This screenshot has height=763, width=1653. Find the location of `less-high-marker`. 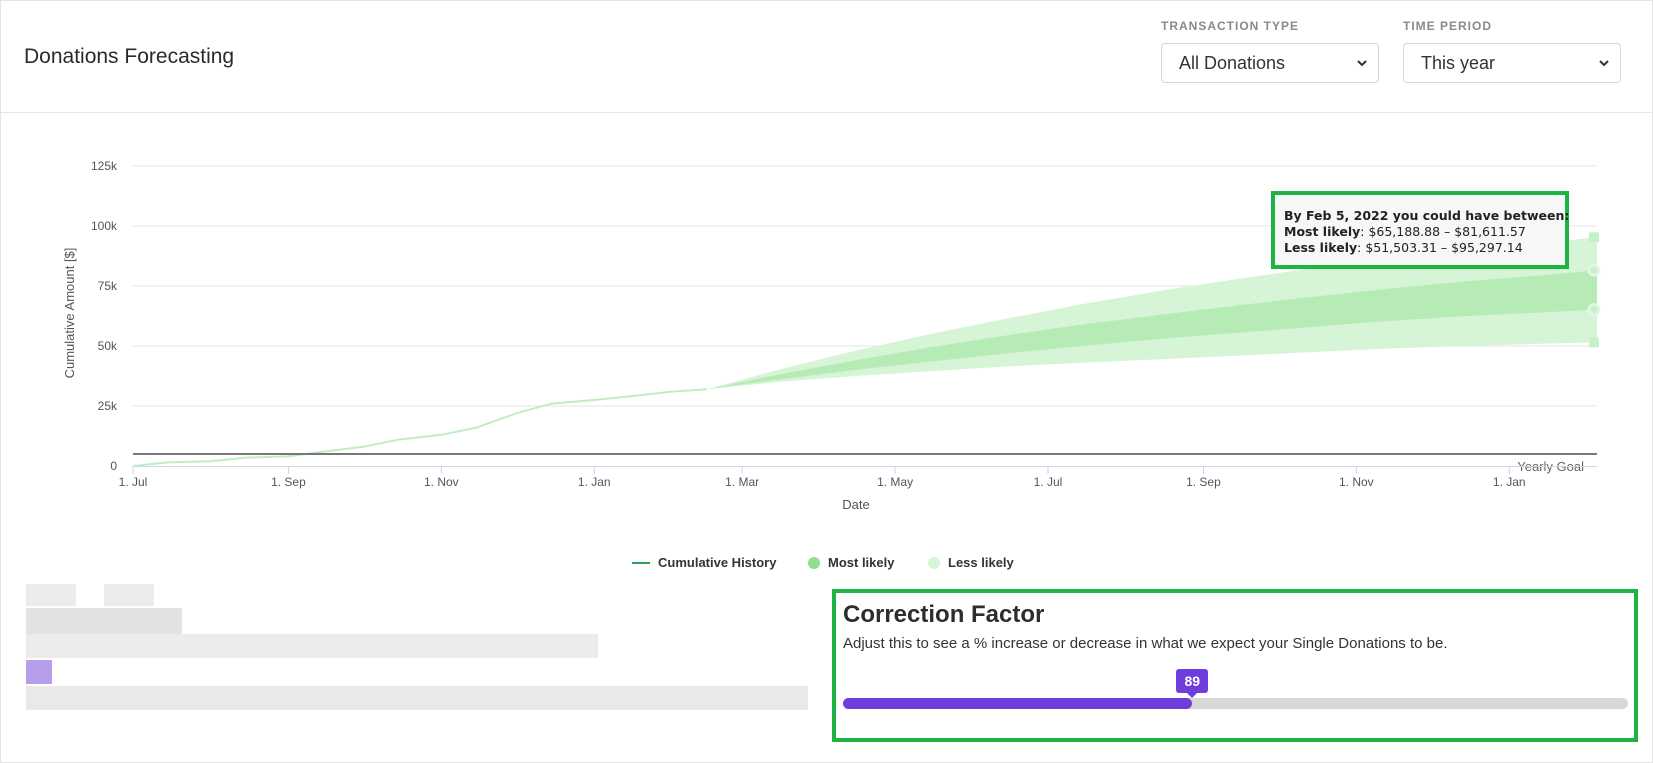

less-high-marker is located at coordinates (1594, 237).